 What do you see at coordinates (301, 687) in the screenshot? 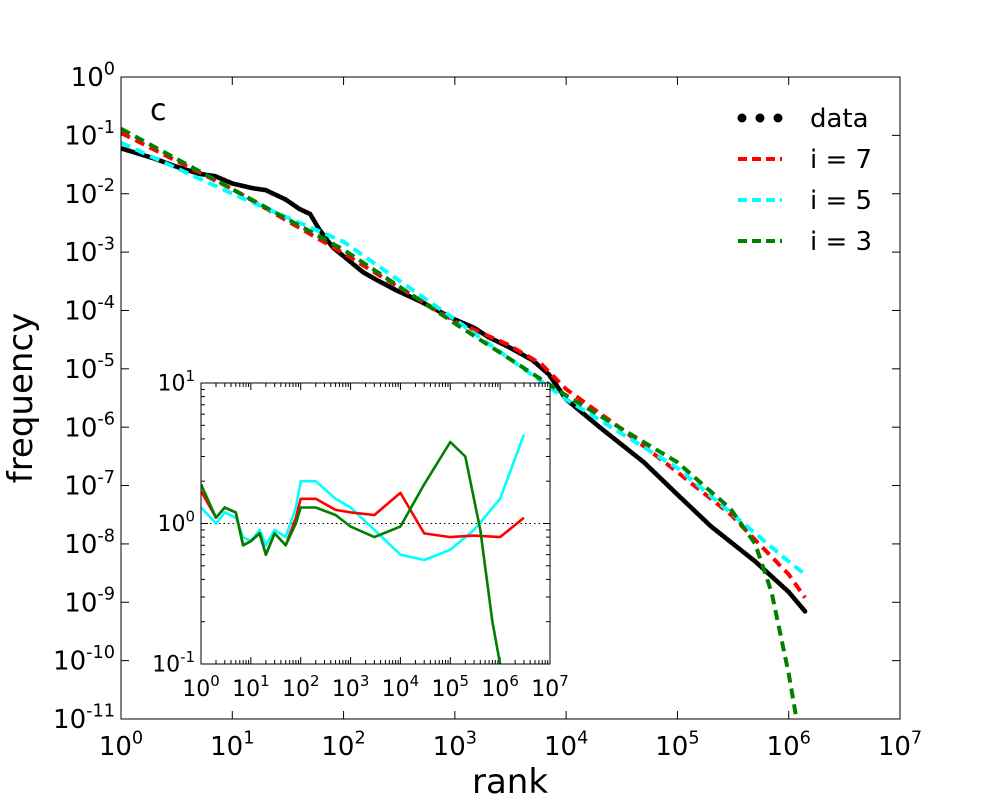
I see `inset-x-tick-label: 10²` at bounding box center [301, 687].